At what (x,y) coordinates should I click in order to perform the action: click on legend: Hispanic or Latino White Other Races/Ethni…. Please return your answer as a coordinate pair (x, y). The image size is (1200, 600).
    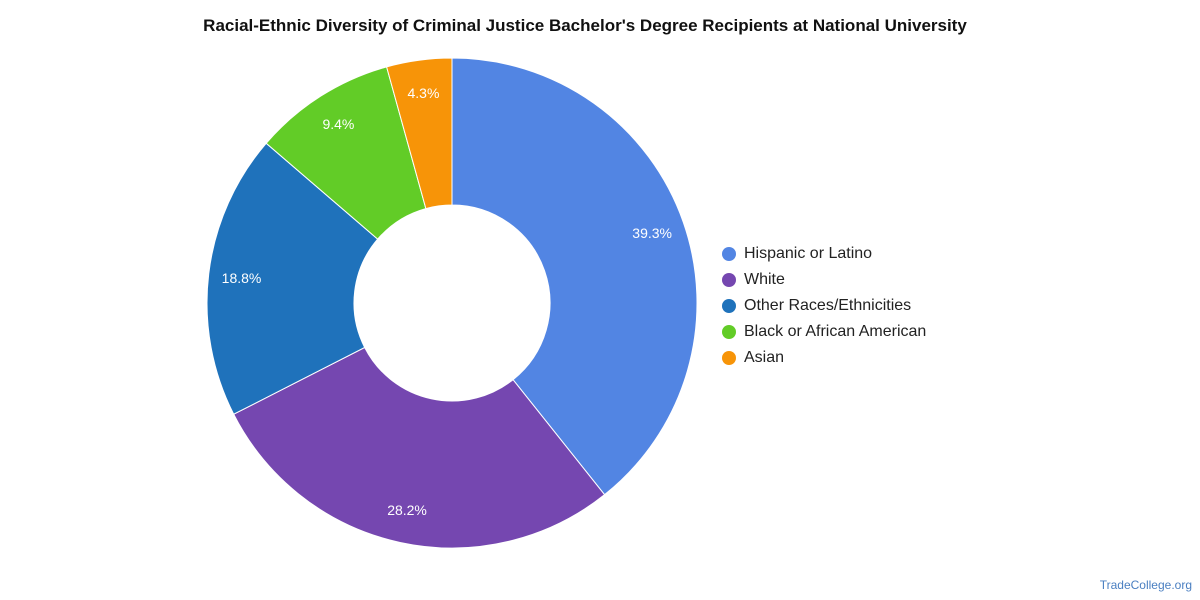
    Looking at the image, I should click on (824, 306).